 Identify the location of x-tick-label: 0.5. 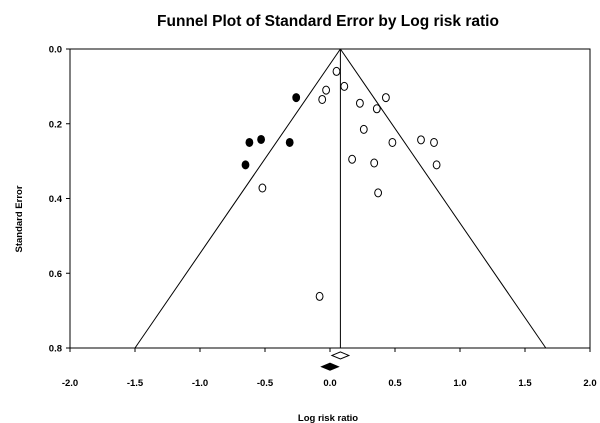
(395, 383).